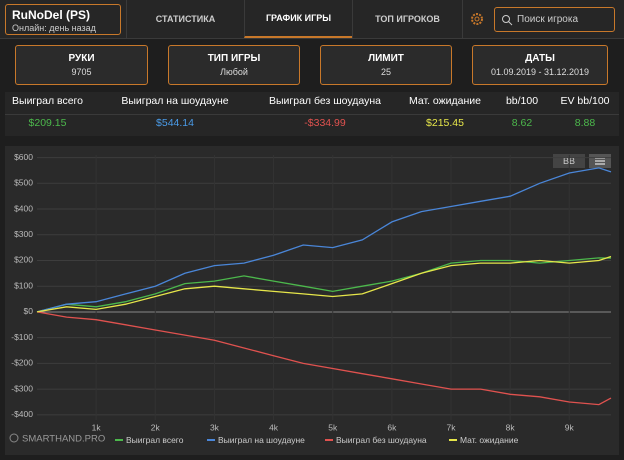 This screenshot has width=624, height=460. Describe the element at coordinates (175, 101) in the screenshot. I see `stat-header: Выиграл на шоудауне` at that location.